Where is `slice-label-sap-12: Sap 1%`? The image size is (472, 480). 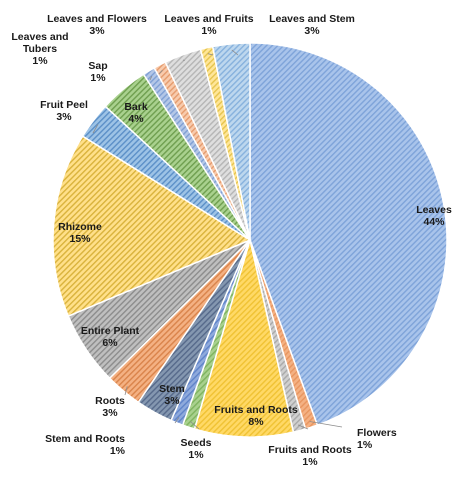 slice-label-sap-12: Sap 1% is located at coordinates (97, 72).